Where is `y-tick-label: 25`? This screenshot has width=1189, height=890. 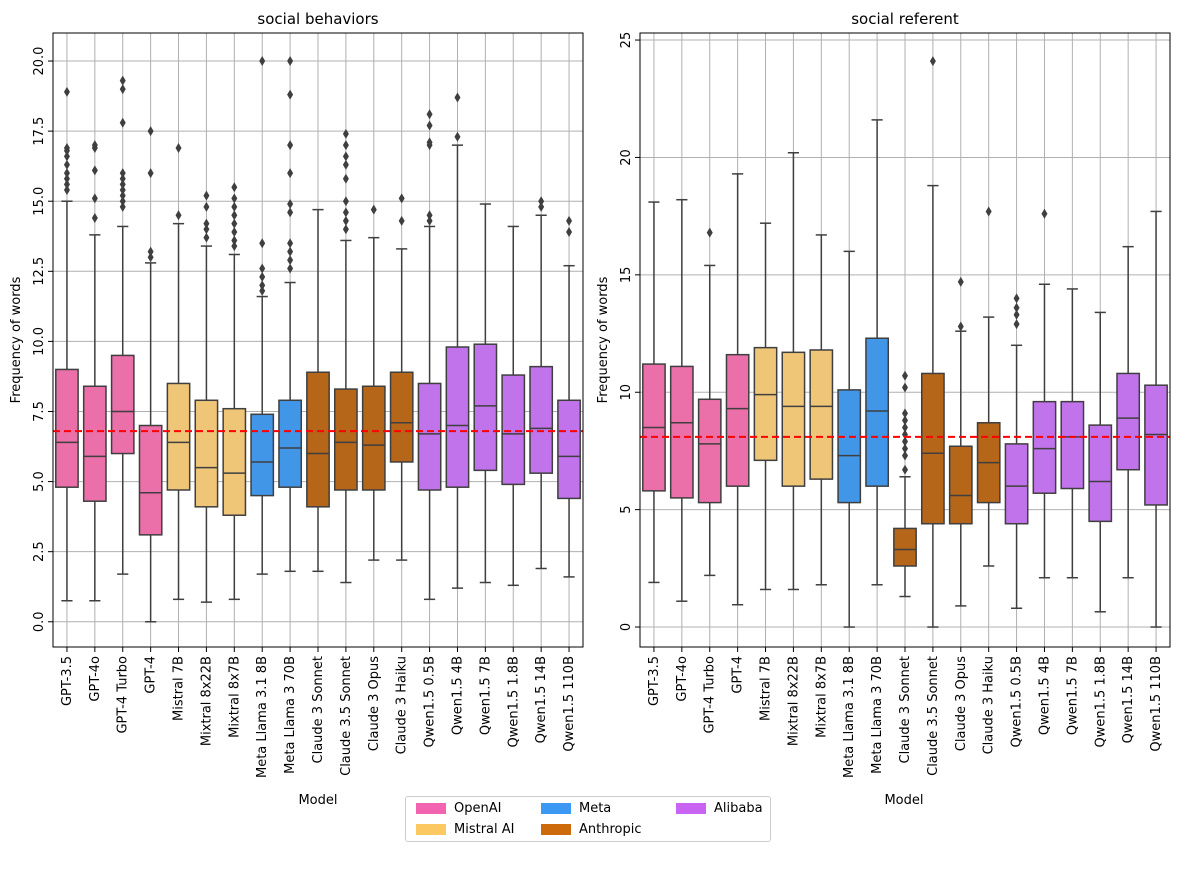
y-tick-label: 25 is located at coordinates (626, 40).